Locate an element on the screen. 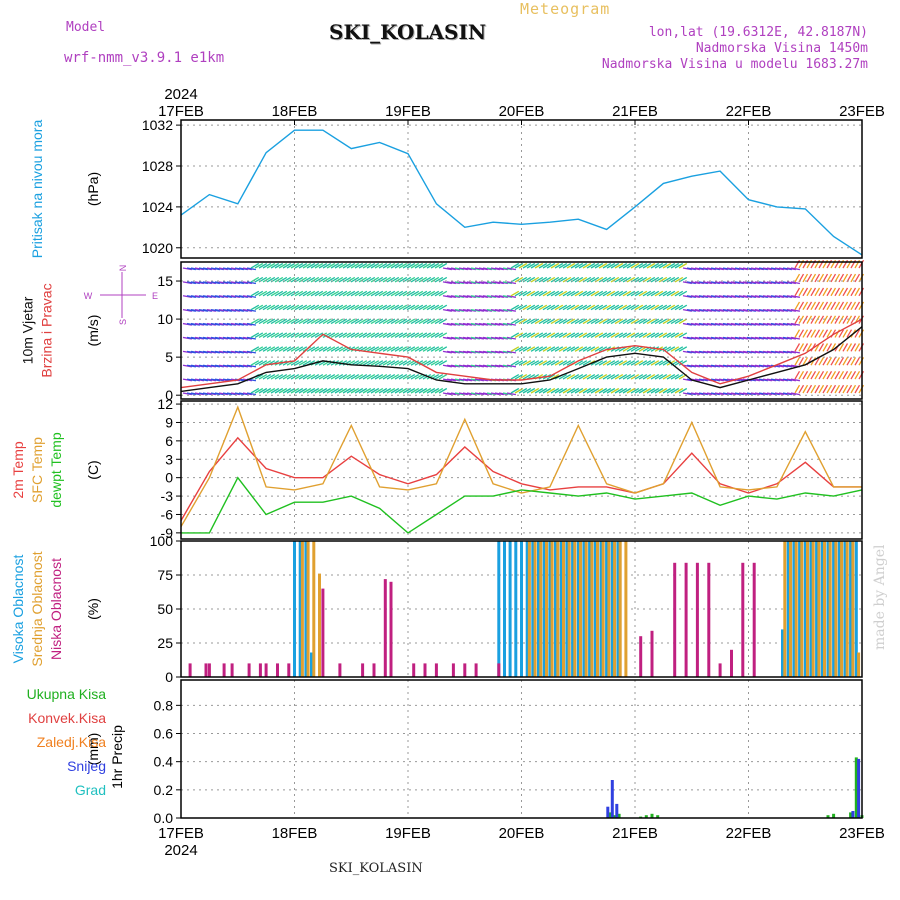  panel-frame-pressure is located at coordinates (521, 189).